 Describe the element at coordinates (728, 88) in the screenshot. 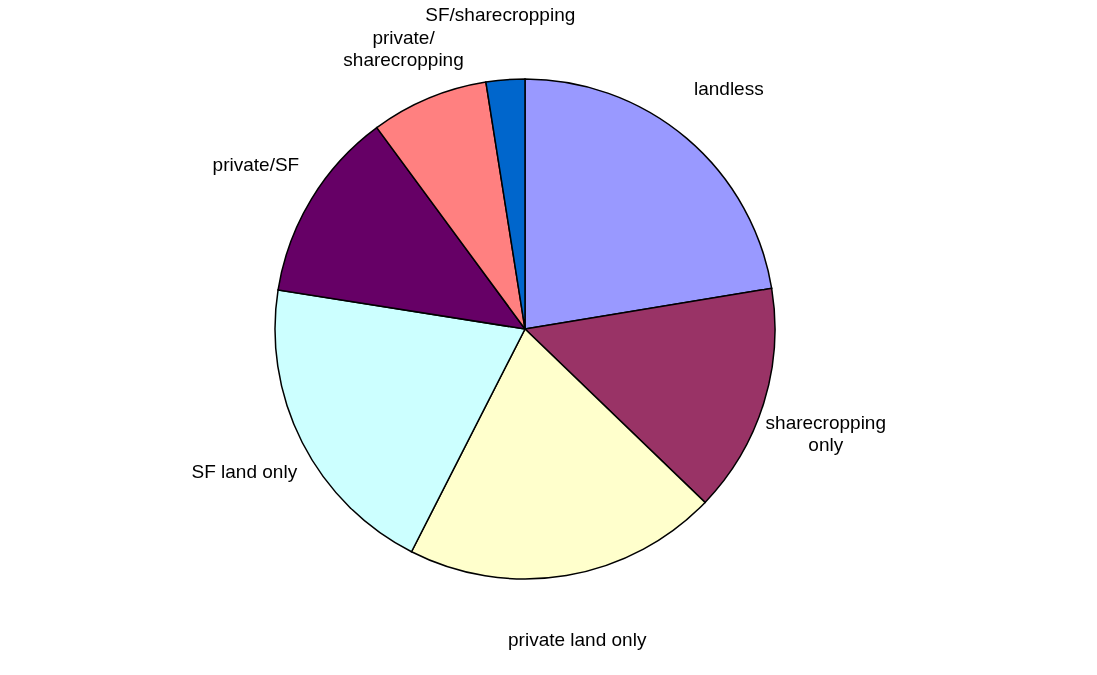

I see `slice-label: landless` at that location.